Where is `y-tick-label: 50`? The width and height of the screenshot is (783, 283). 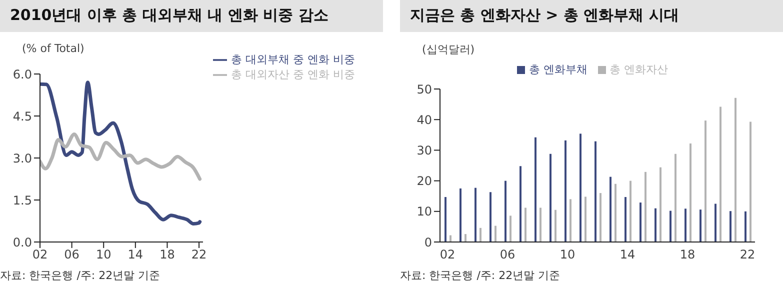 y-tick-label: 50 is located at coordinates (424, 89).